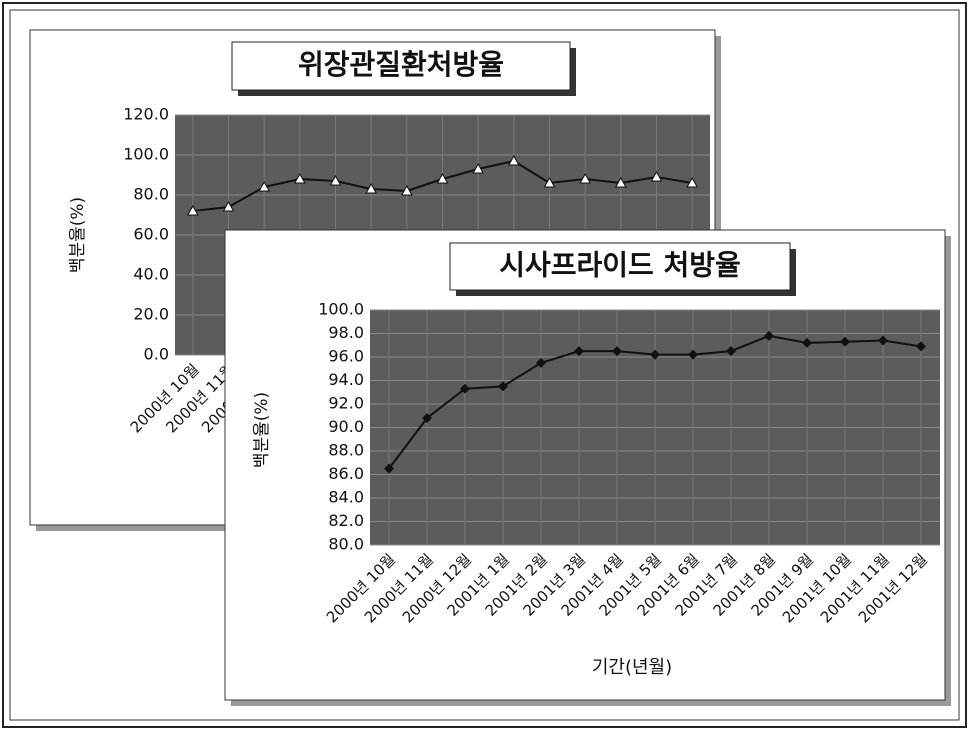  I want to click on y-tick-label: 96.0, so click(346, 356).